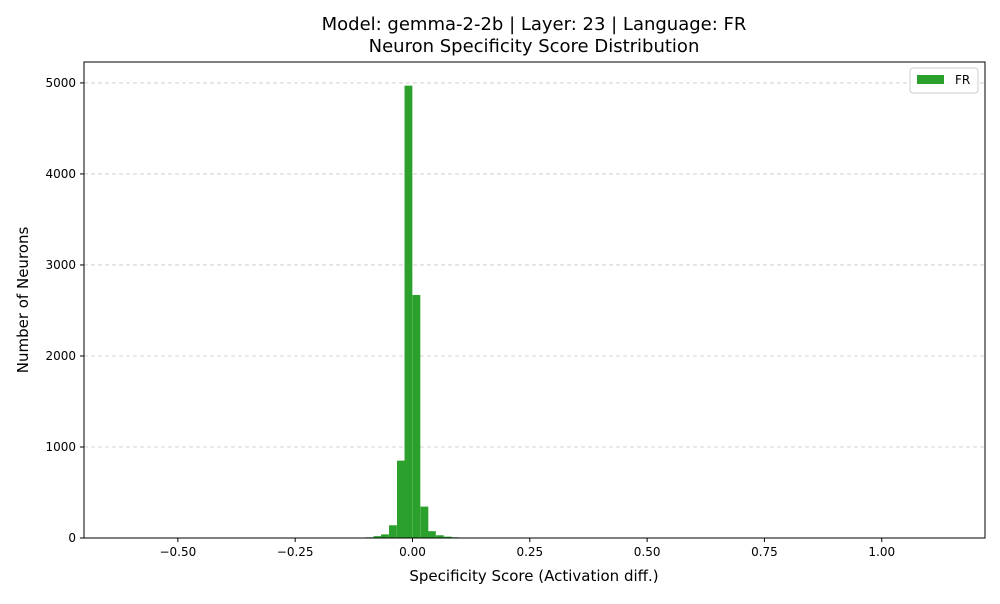  I want to click on y-tick-label: 1000, so click(60, 447).